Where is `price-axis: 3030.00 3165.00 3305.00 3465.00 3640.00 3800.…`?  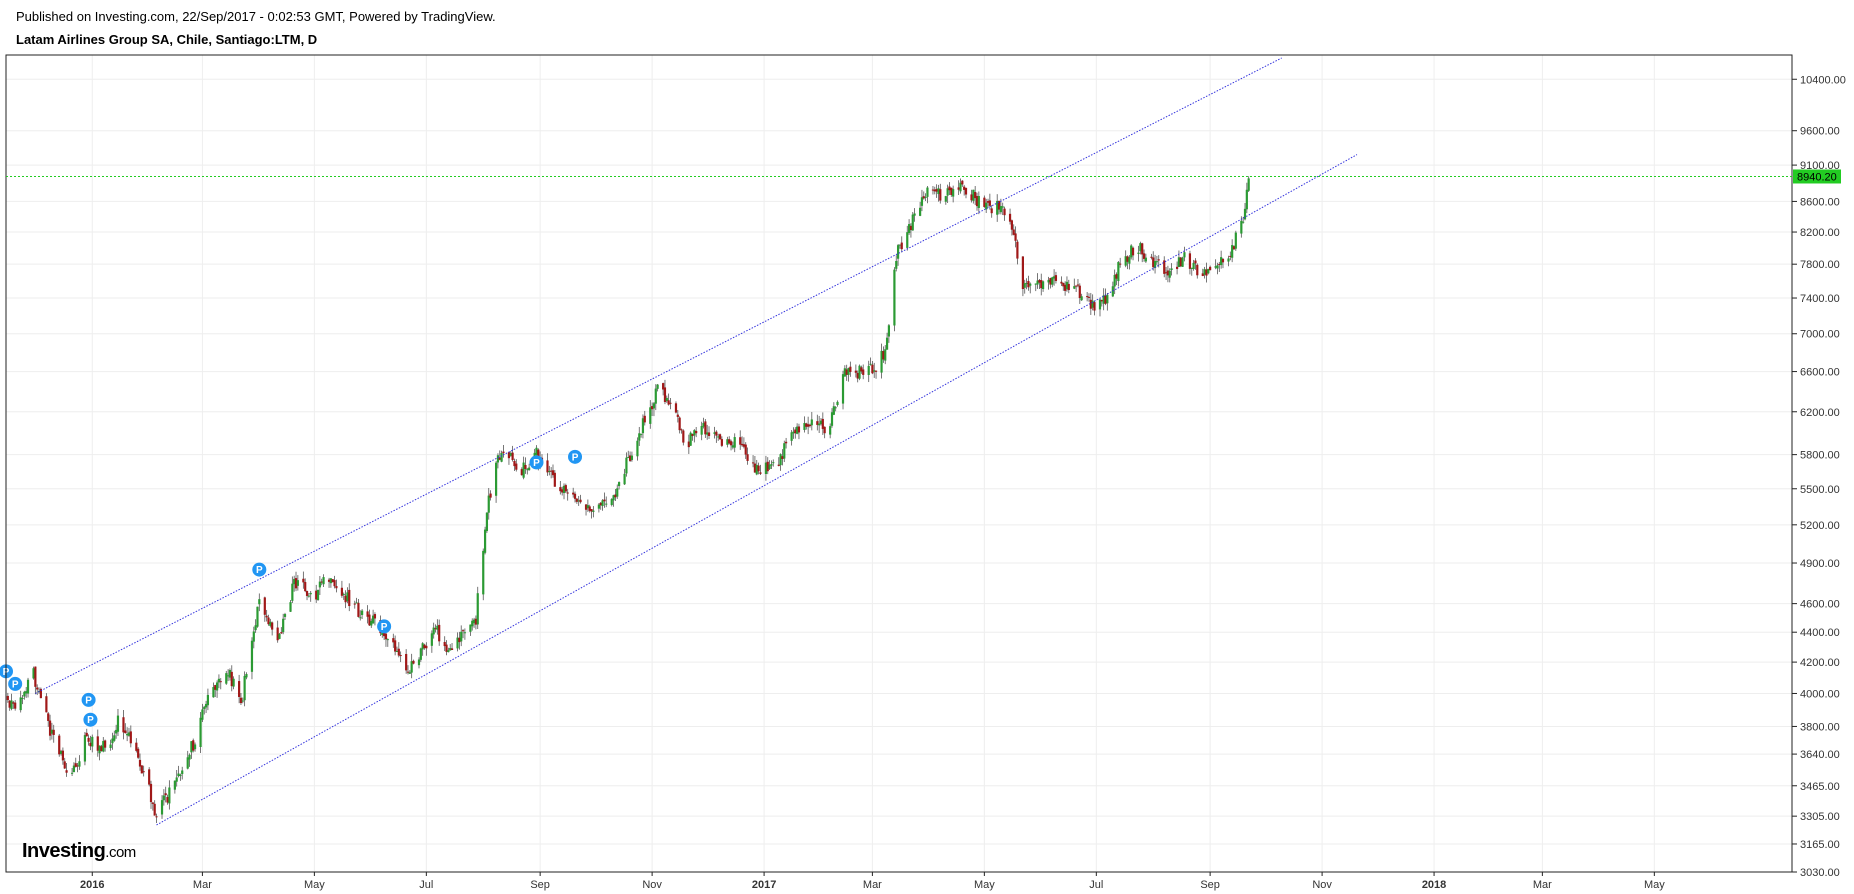
price-axis: 3030.00 3165.00 3305.00 3465.00 3640.00 3800.… is located at coordinates (1819, 476).